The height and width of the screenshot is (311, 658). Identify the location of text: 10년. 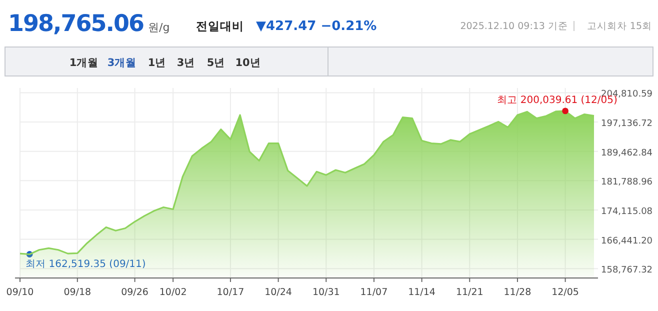
(248, 63).